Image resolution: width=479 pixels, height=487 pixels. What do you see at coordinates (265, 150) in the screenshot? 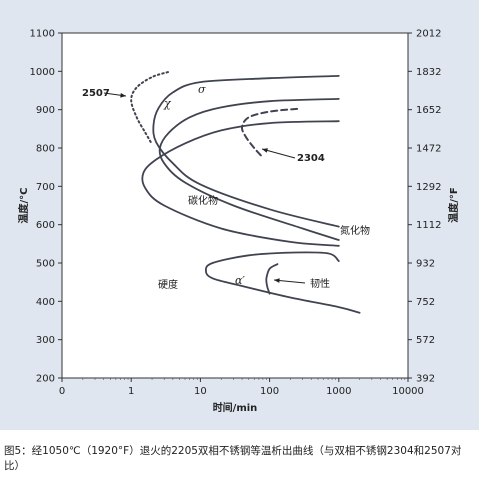
I see `arrow-2304-head` at bounding box center [265, 150].